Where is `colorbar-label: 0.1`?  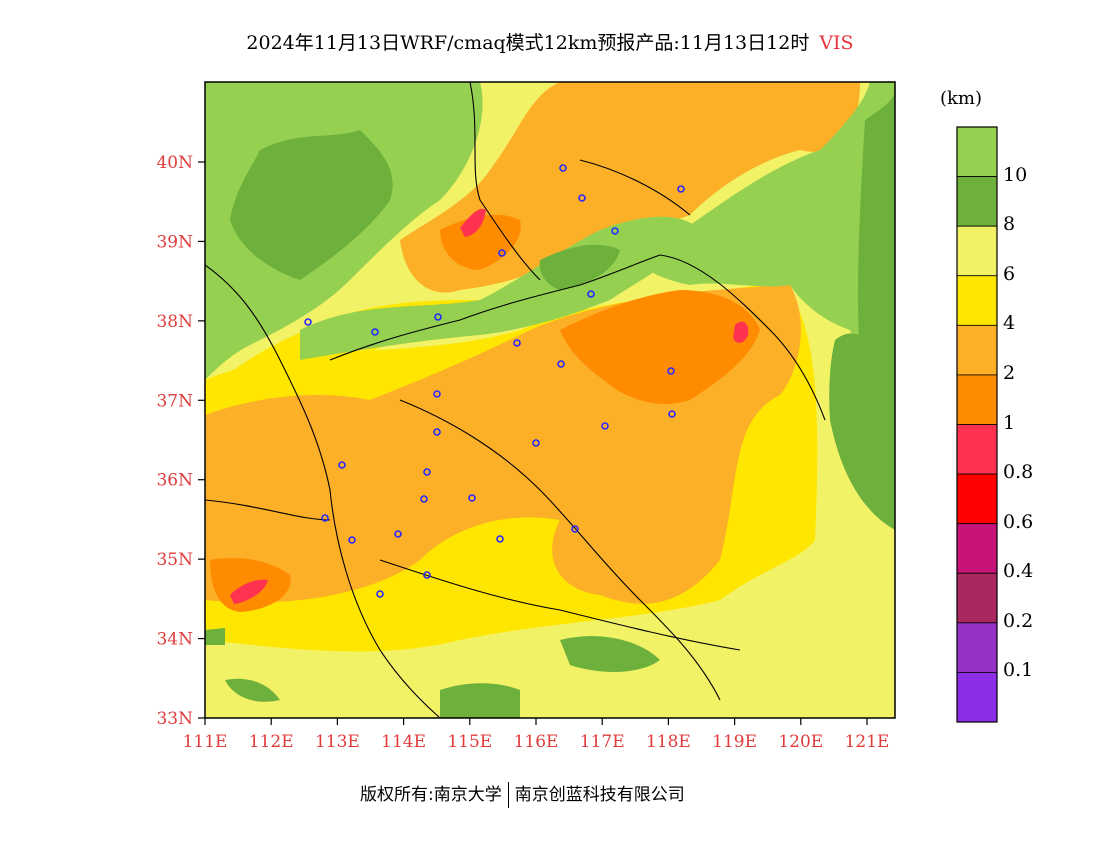
colorbar-label: 0.1 is located at coordinates (1018, 670).